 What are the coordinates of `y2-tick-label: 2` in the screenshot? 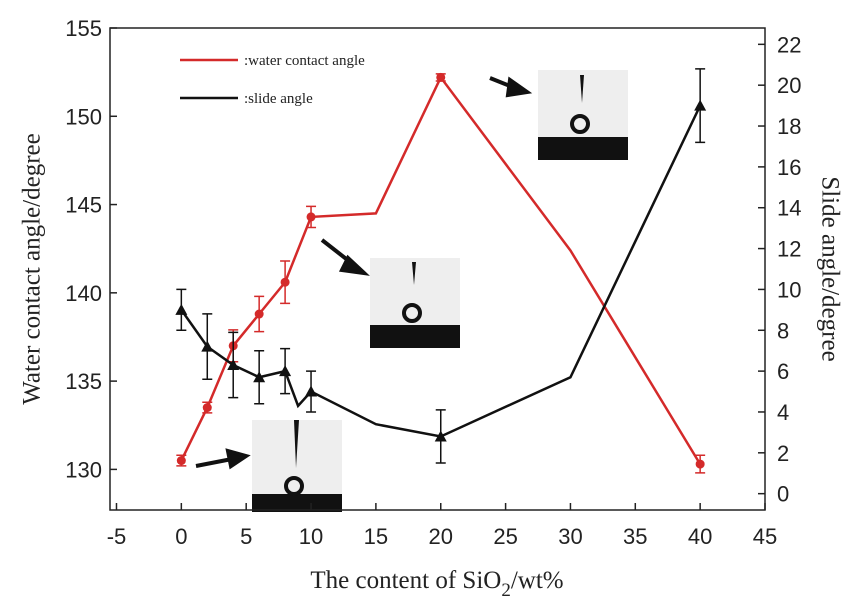 It's located at (783, 453).